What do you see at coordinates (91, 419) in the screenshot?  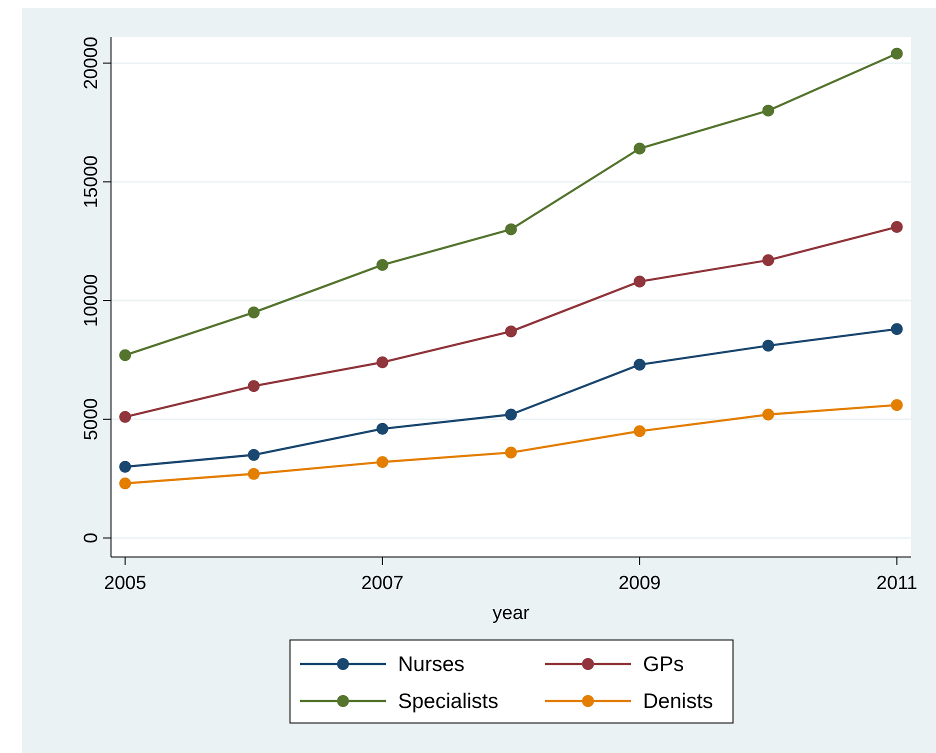 I see `y-tick-label: 5000` at bounding box center [91, 419].